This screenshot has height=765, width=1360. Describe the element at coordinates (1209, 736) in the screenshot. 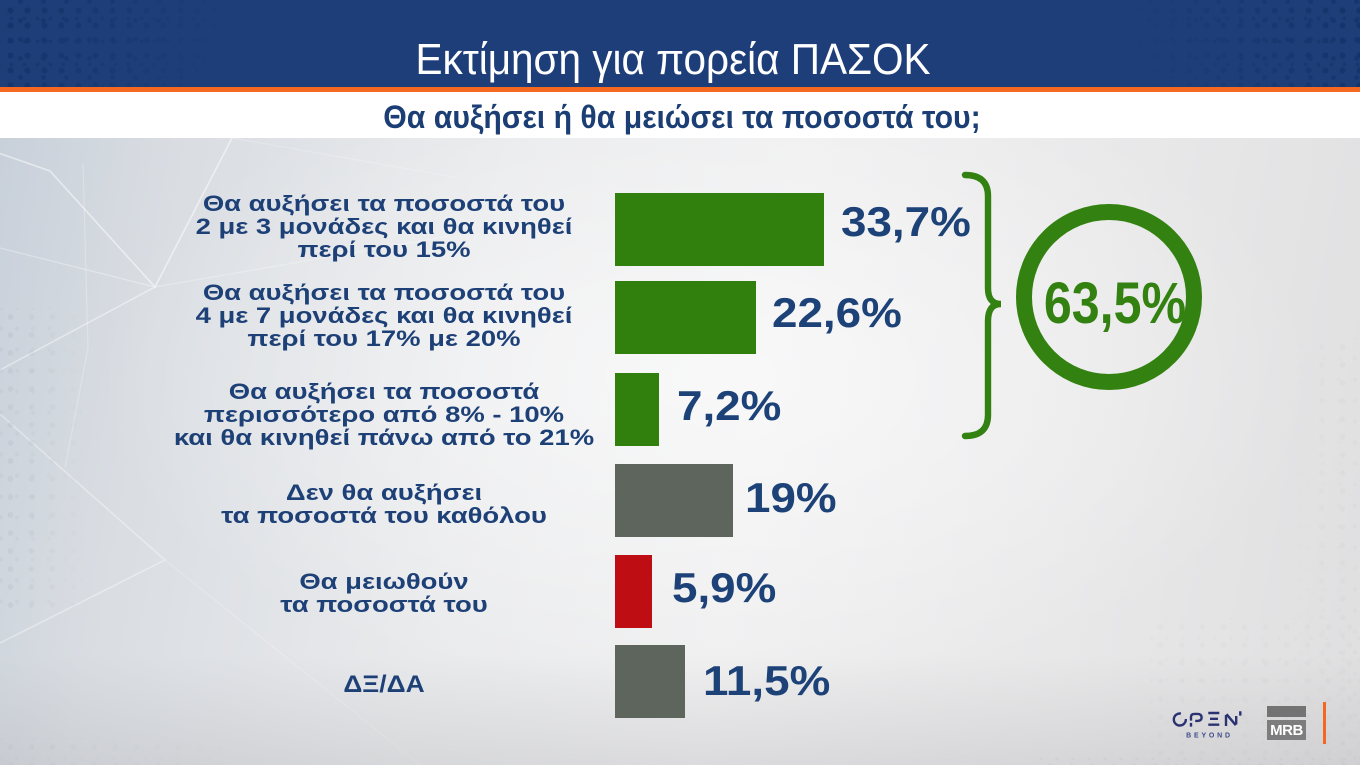

I see `svg-text: BEYOND` at that location.